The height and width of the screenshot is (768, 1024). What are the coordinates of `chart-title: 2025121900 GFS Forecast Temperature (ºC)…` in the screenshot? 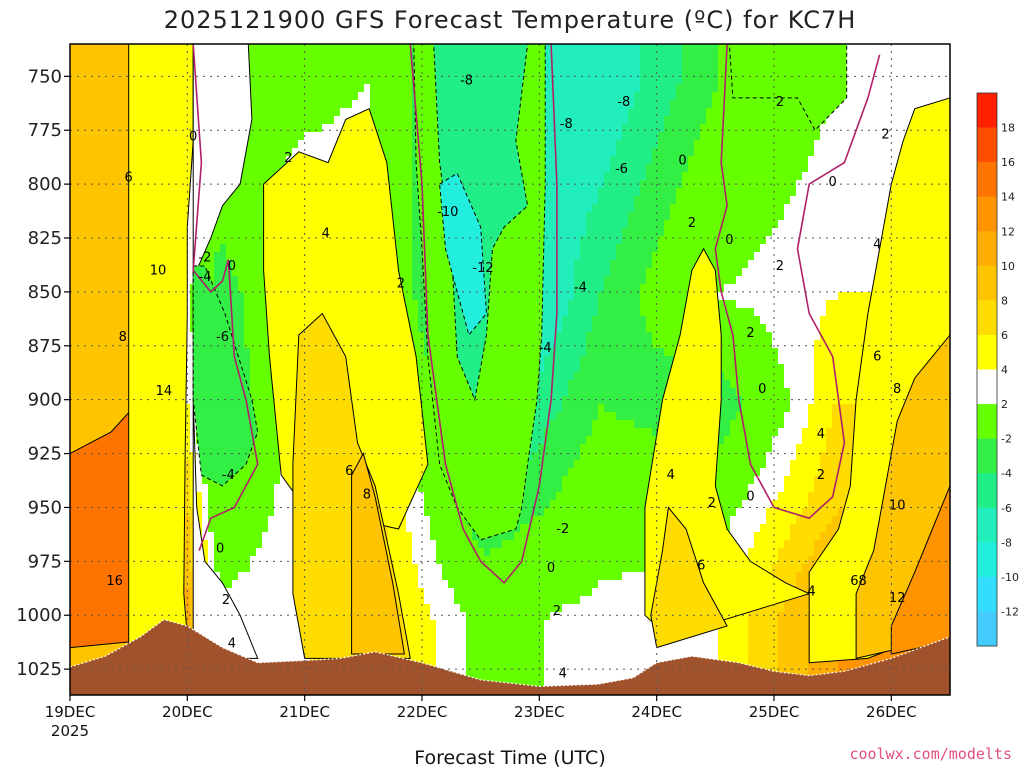 It's located at (510, 20).